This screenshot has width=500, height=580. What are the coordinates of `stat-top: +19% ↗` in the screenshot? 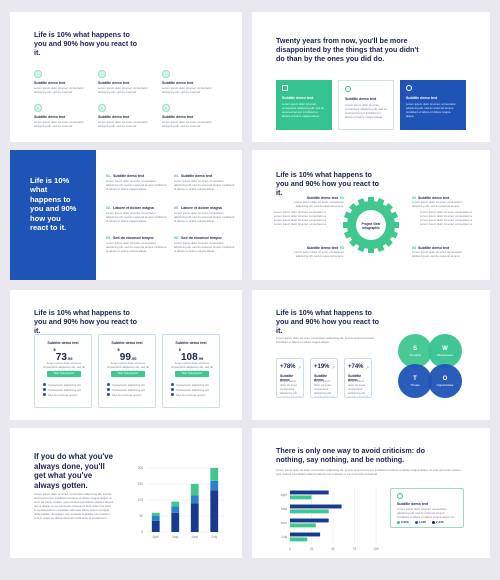 It's located at (325, 367).